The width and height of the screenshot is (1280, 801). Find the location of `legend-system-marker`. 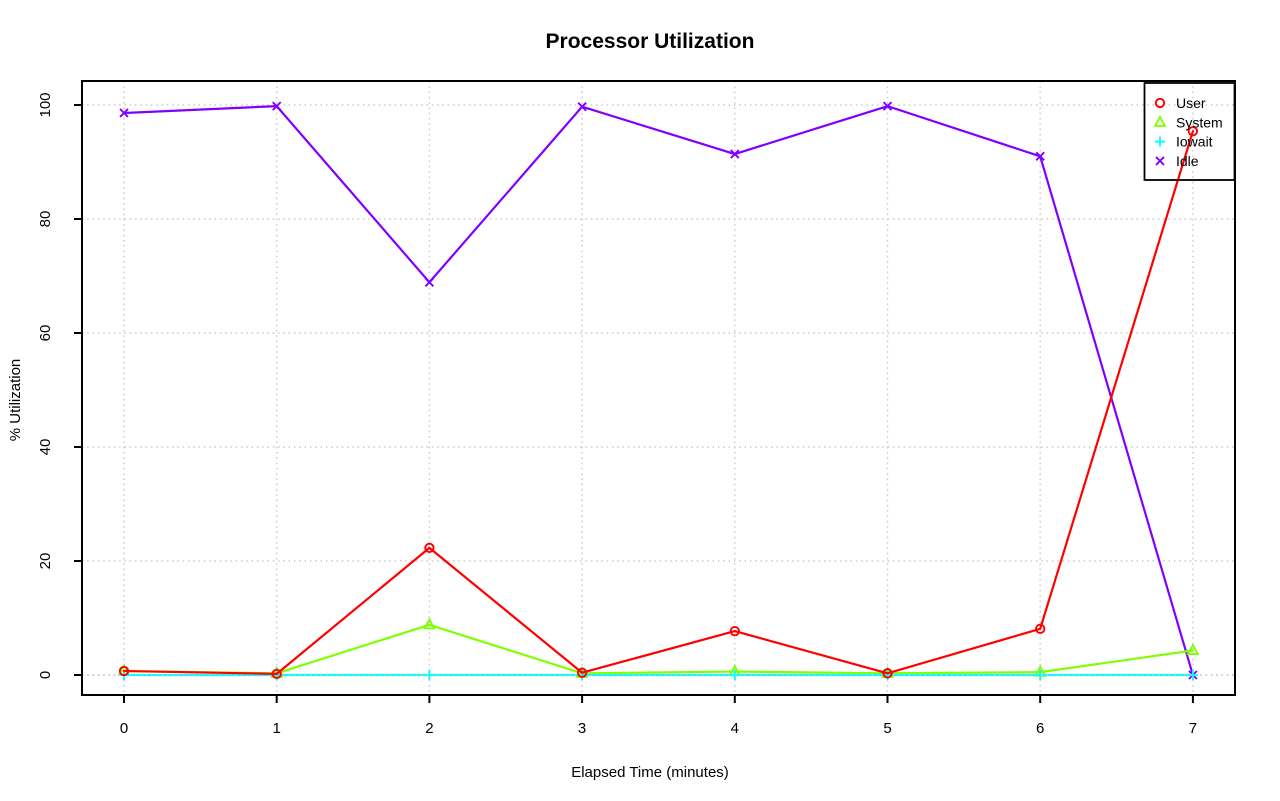

legend-system-marker is located at coordinates (1160, 120).